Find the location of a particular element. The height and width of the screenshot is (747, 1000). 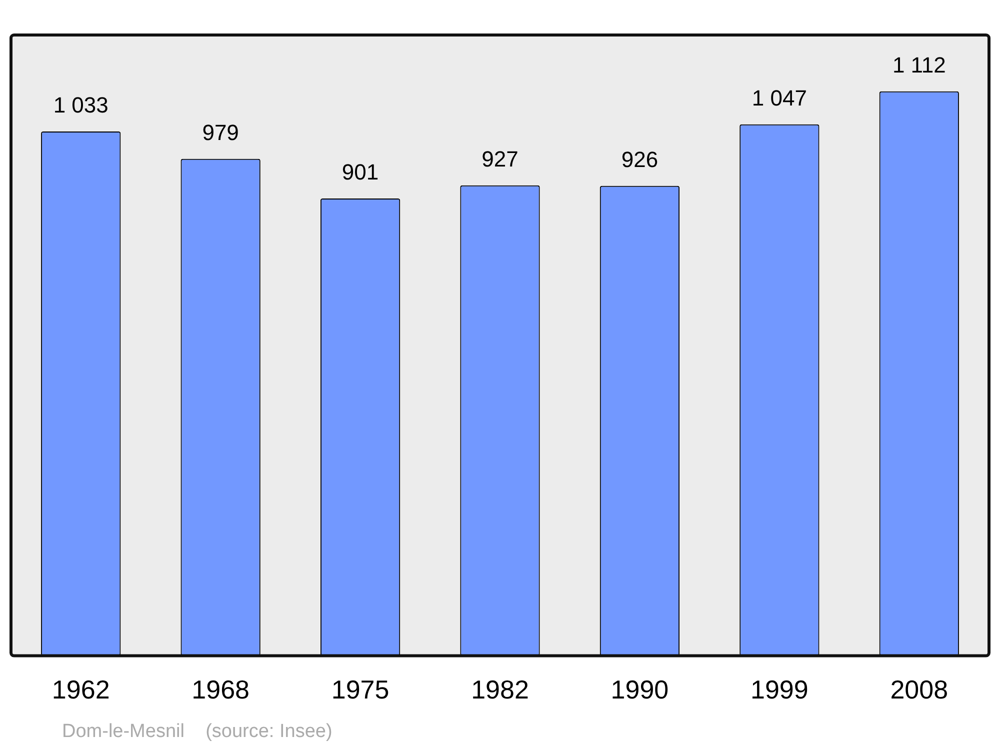

data-label: 979 is located at coordinates (220, 132).